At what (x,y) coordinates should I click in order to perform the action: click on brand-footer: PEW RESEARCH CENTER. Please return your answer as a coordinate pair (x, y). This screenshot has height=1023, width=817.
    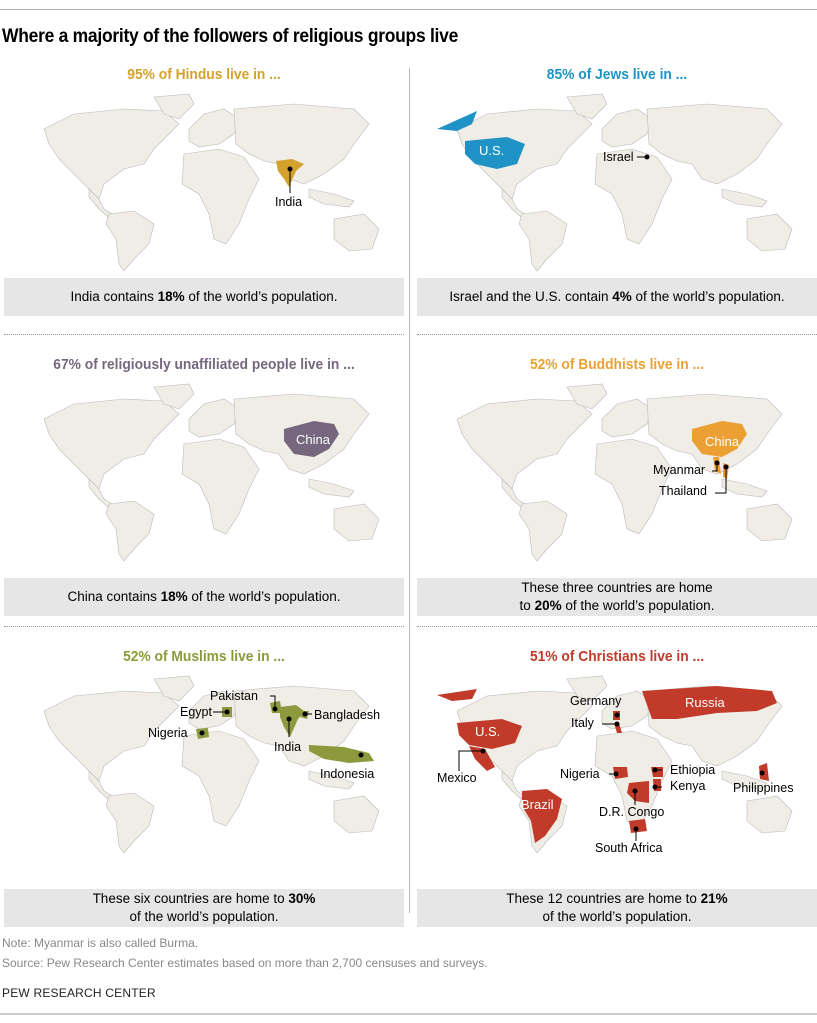
    Looking at the image, I should click on (79, 993).